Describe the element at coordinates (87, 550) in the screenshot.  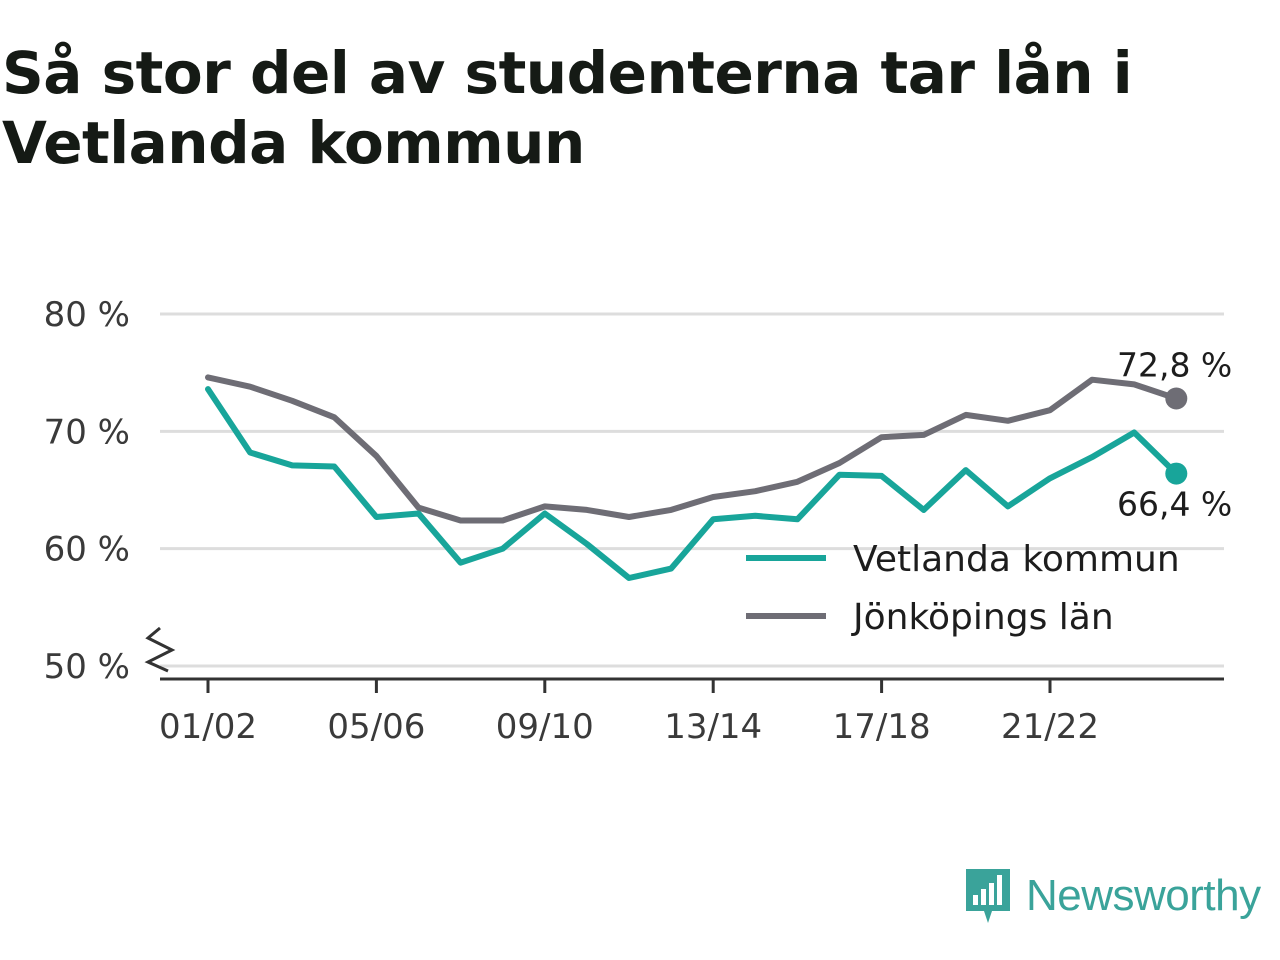
I see `y-tick-label: 60 %` at that location.